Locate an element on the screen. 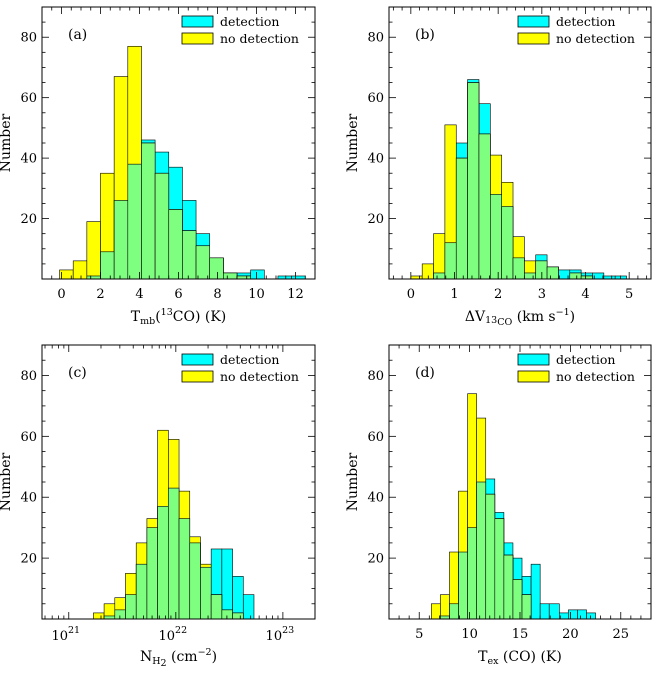 The width and height of the screenshot is (664, 677). panel-c-tag: (c) is located at coordinates (77, 373).